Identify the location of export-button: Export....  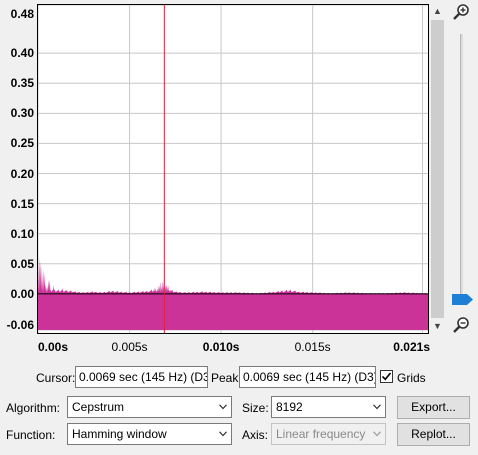
(433, 407).